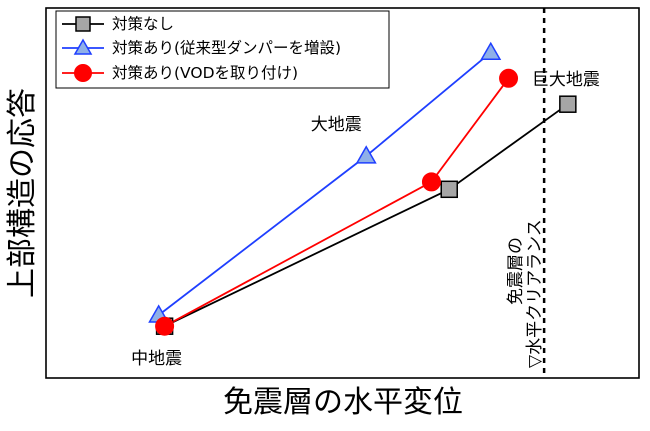  Describe the element at coordinates (83, 46) in the screenshot. I see `legend-marker-damper` at that location.